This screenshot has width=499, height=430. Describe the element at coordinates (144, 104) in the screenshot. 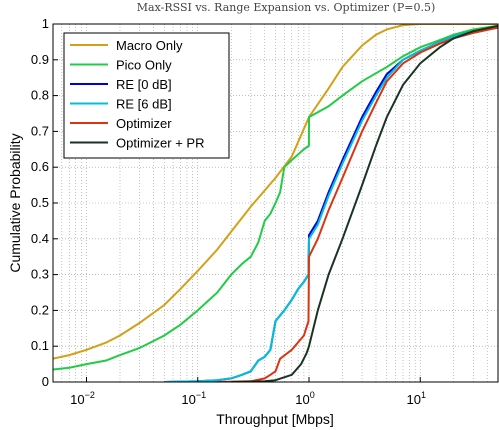

I see `legend-label: RE [6 dB]` at that location.